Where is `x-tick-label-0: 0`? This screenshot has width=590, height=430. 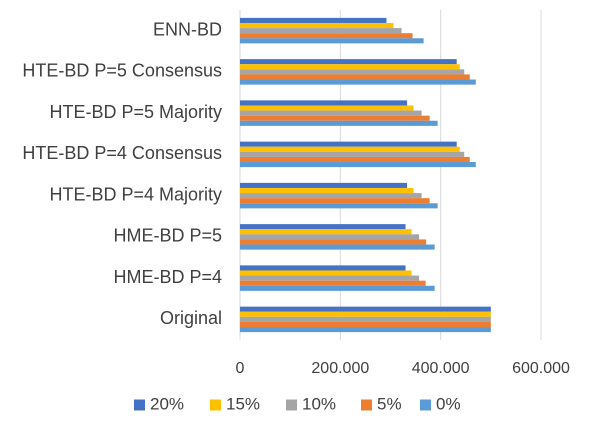
x-tick-label-0: 0 is located at coordinates (240, 368).